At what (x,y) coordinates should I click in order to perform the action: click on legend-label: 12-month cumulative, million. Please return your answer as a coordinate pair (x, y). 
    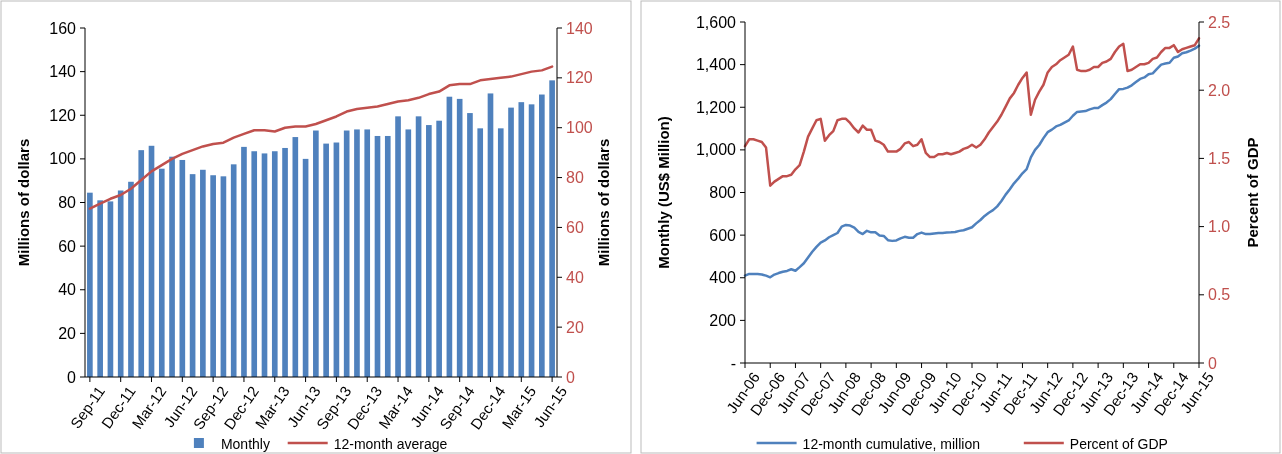
    Looking at the image, I should click on (891, 443).